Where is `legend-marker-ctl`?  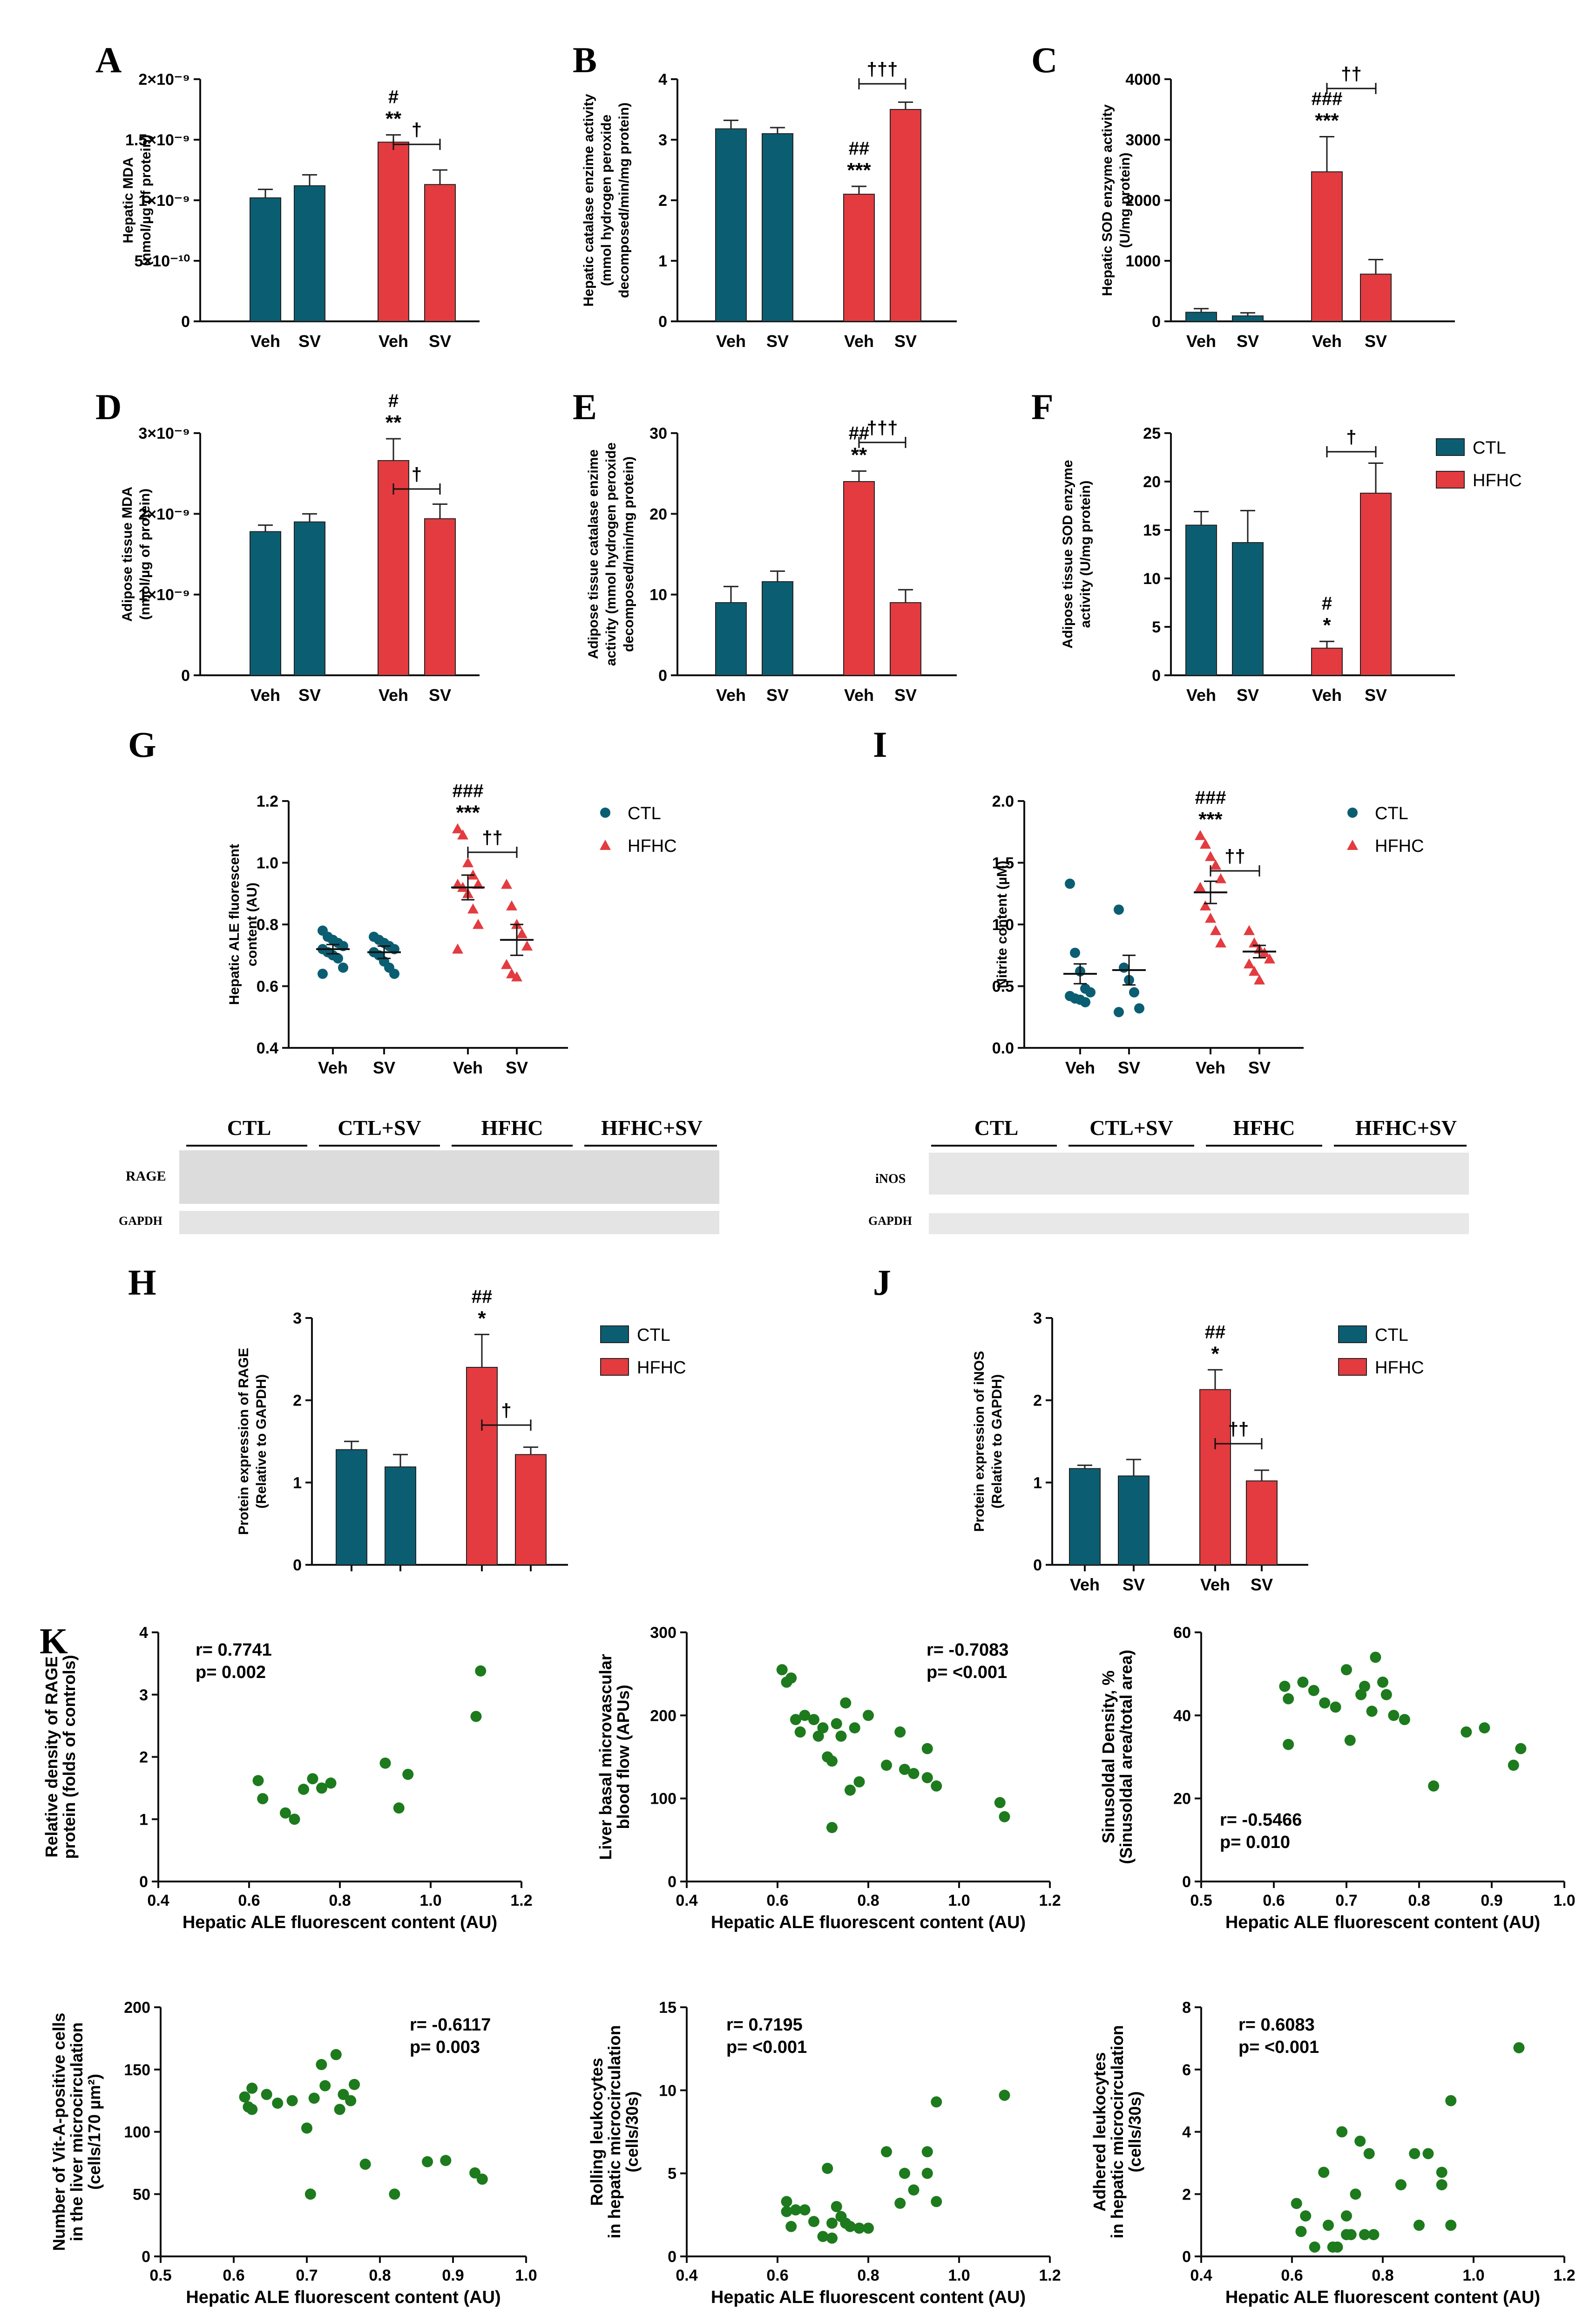
legend-marker-ctl is located at coordinates (1352, 1334).